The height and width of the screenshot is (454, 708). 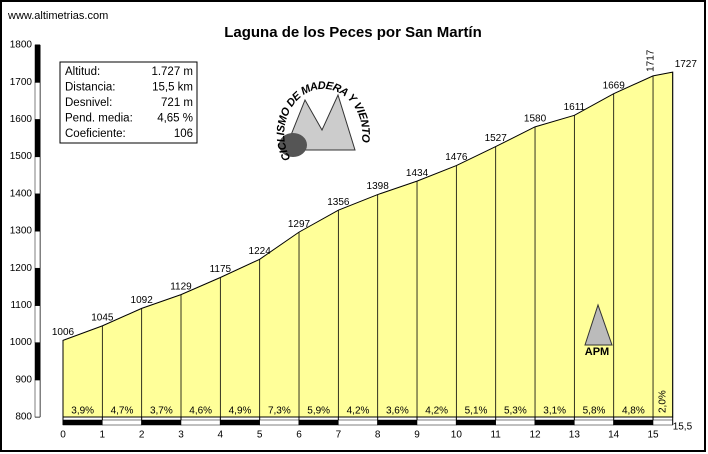 What do you see at coordinates (651, 60) in the screenshot?
I see `elevation-label: 1717` at bounding box center [651, 60].